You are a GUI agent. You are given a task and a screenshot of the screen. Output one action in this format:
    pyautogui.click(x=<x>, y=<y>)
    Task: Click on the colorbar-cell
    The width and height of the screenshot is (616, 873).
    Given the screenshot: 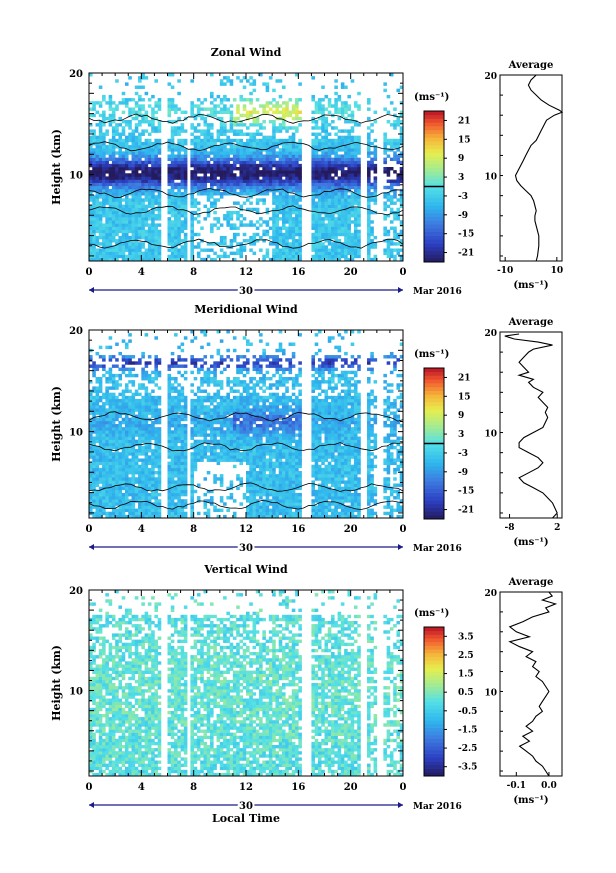 What is the action you would take?
    pyautogui.click(x=434, y=124)
    